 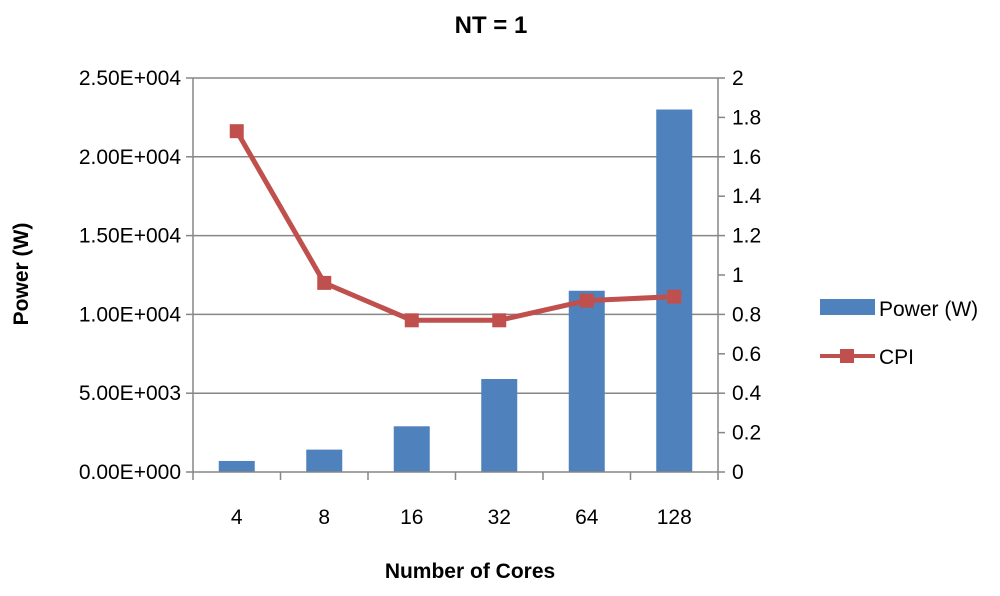 I want to click on y-right-tick-label: 1.8, so click(x=746, y=117).